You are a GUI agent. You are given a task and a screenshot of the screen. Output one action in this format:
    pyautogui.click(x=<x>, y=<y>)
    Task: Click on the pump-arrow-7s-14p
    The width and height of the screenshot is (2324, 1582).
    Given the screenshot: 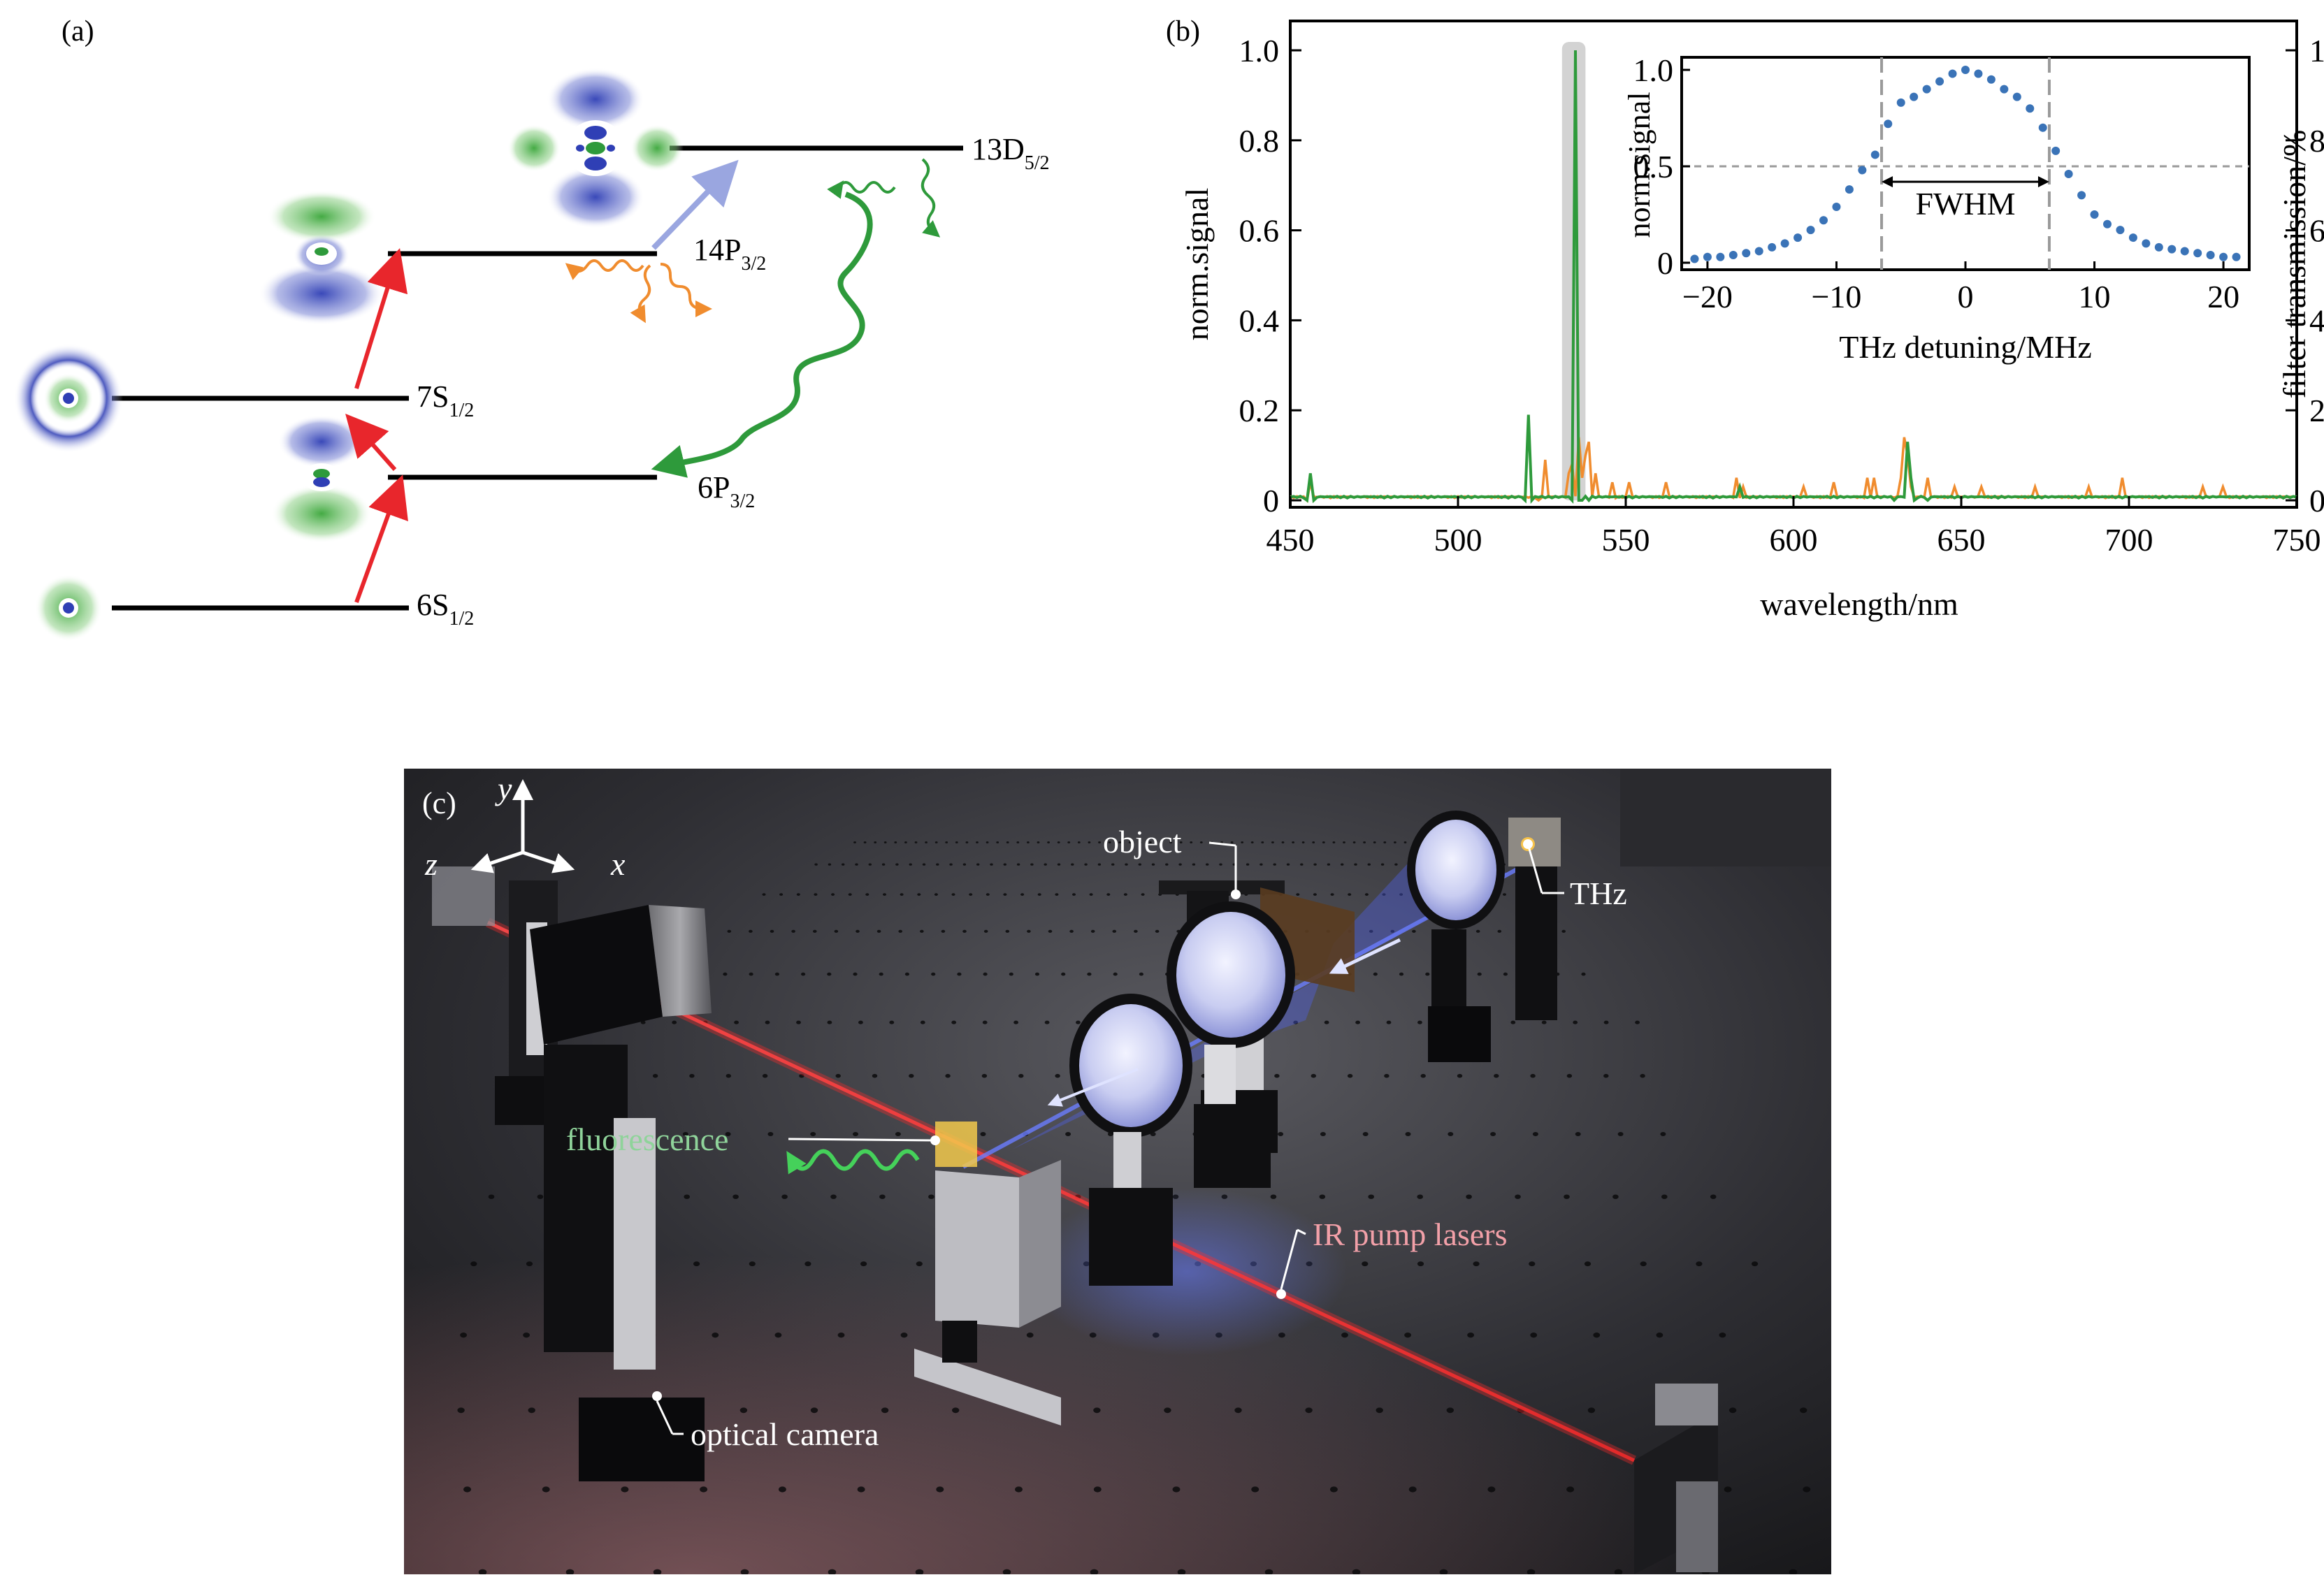 What is the action you would take?
    pyautogui.click(x=381, y=318)
    